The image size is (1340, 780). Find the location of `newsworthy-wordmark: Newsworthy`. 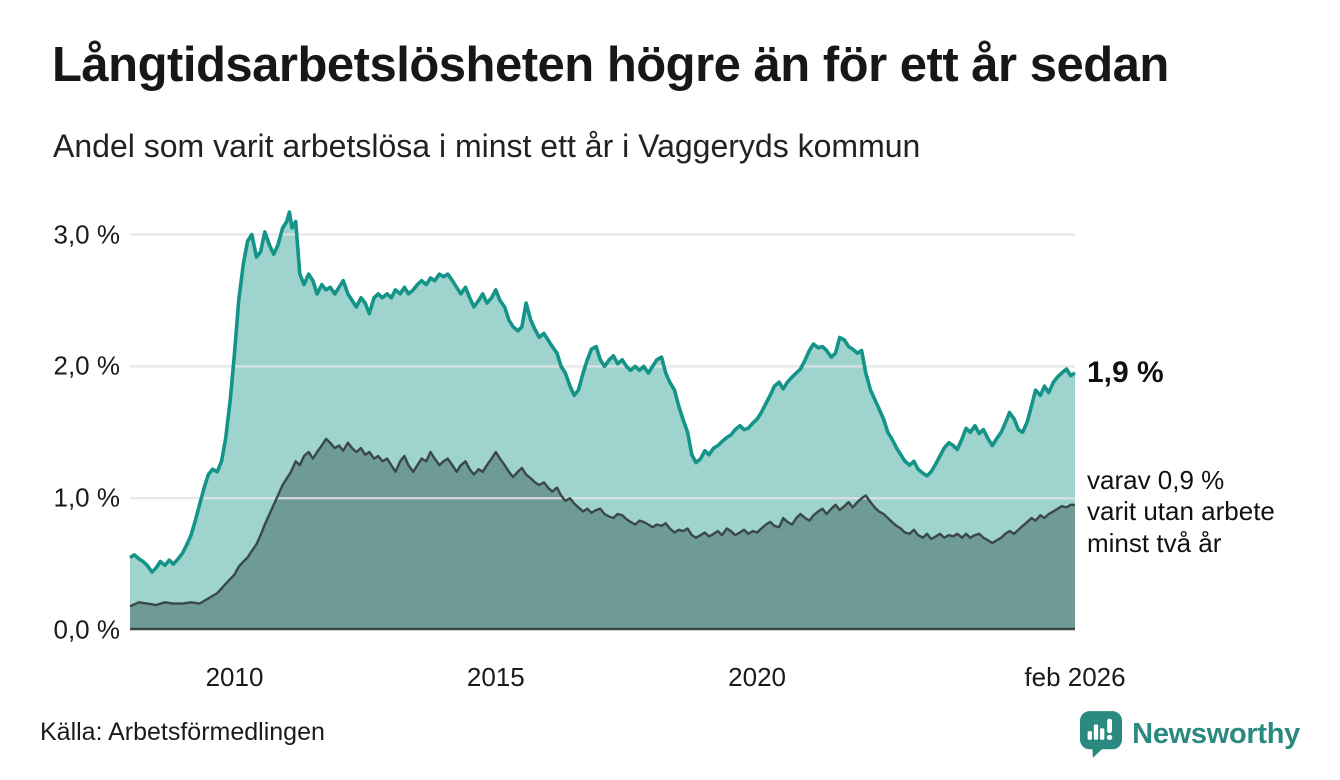

newsworthy-wordmark: Newsworthy is located at coordinates (1216, 733).